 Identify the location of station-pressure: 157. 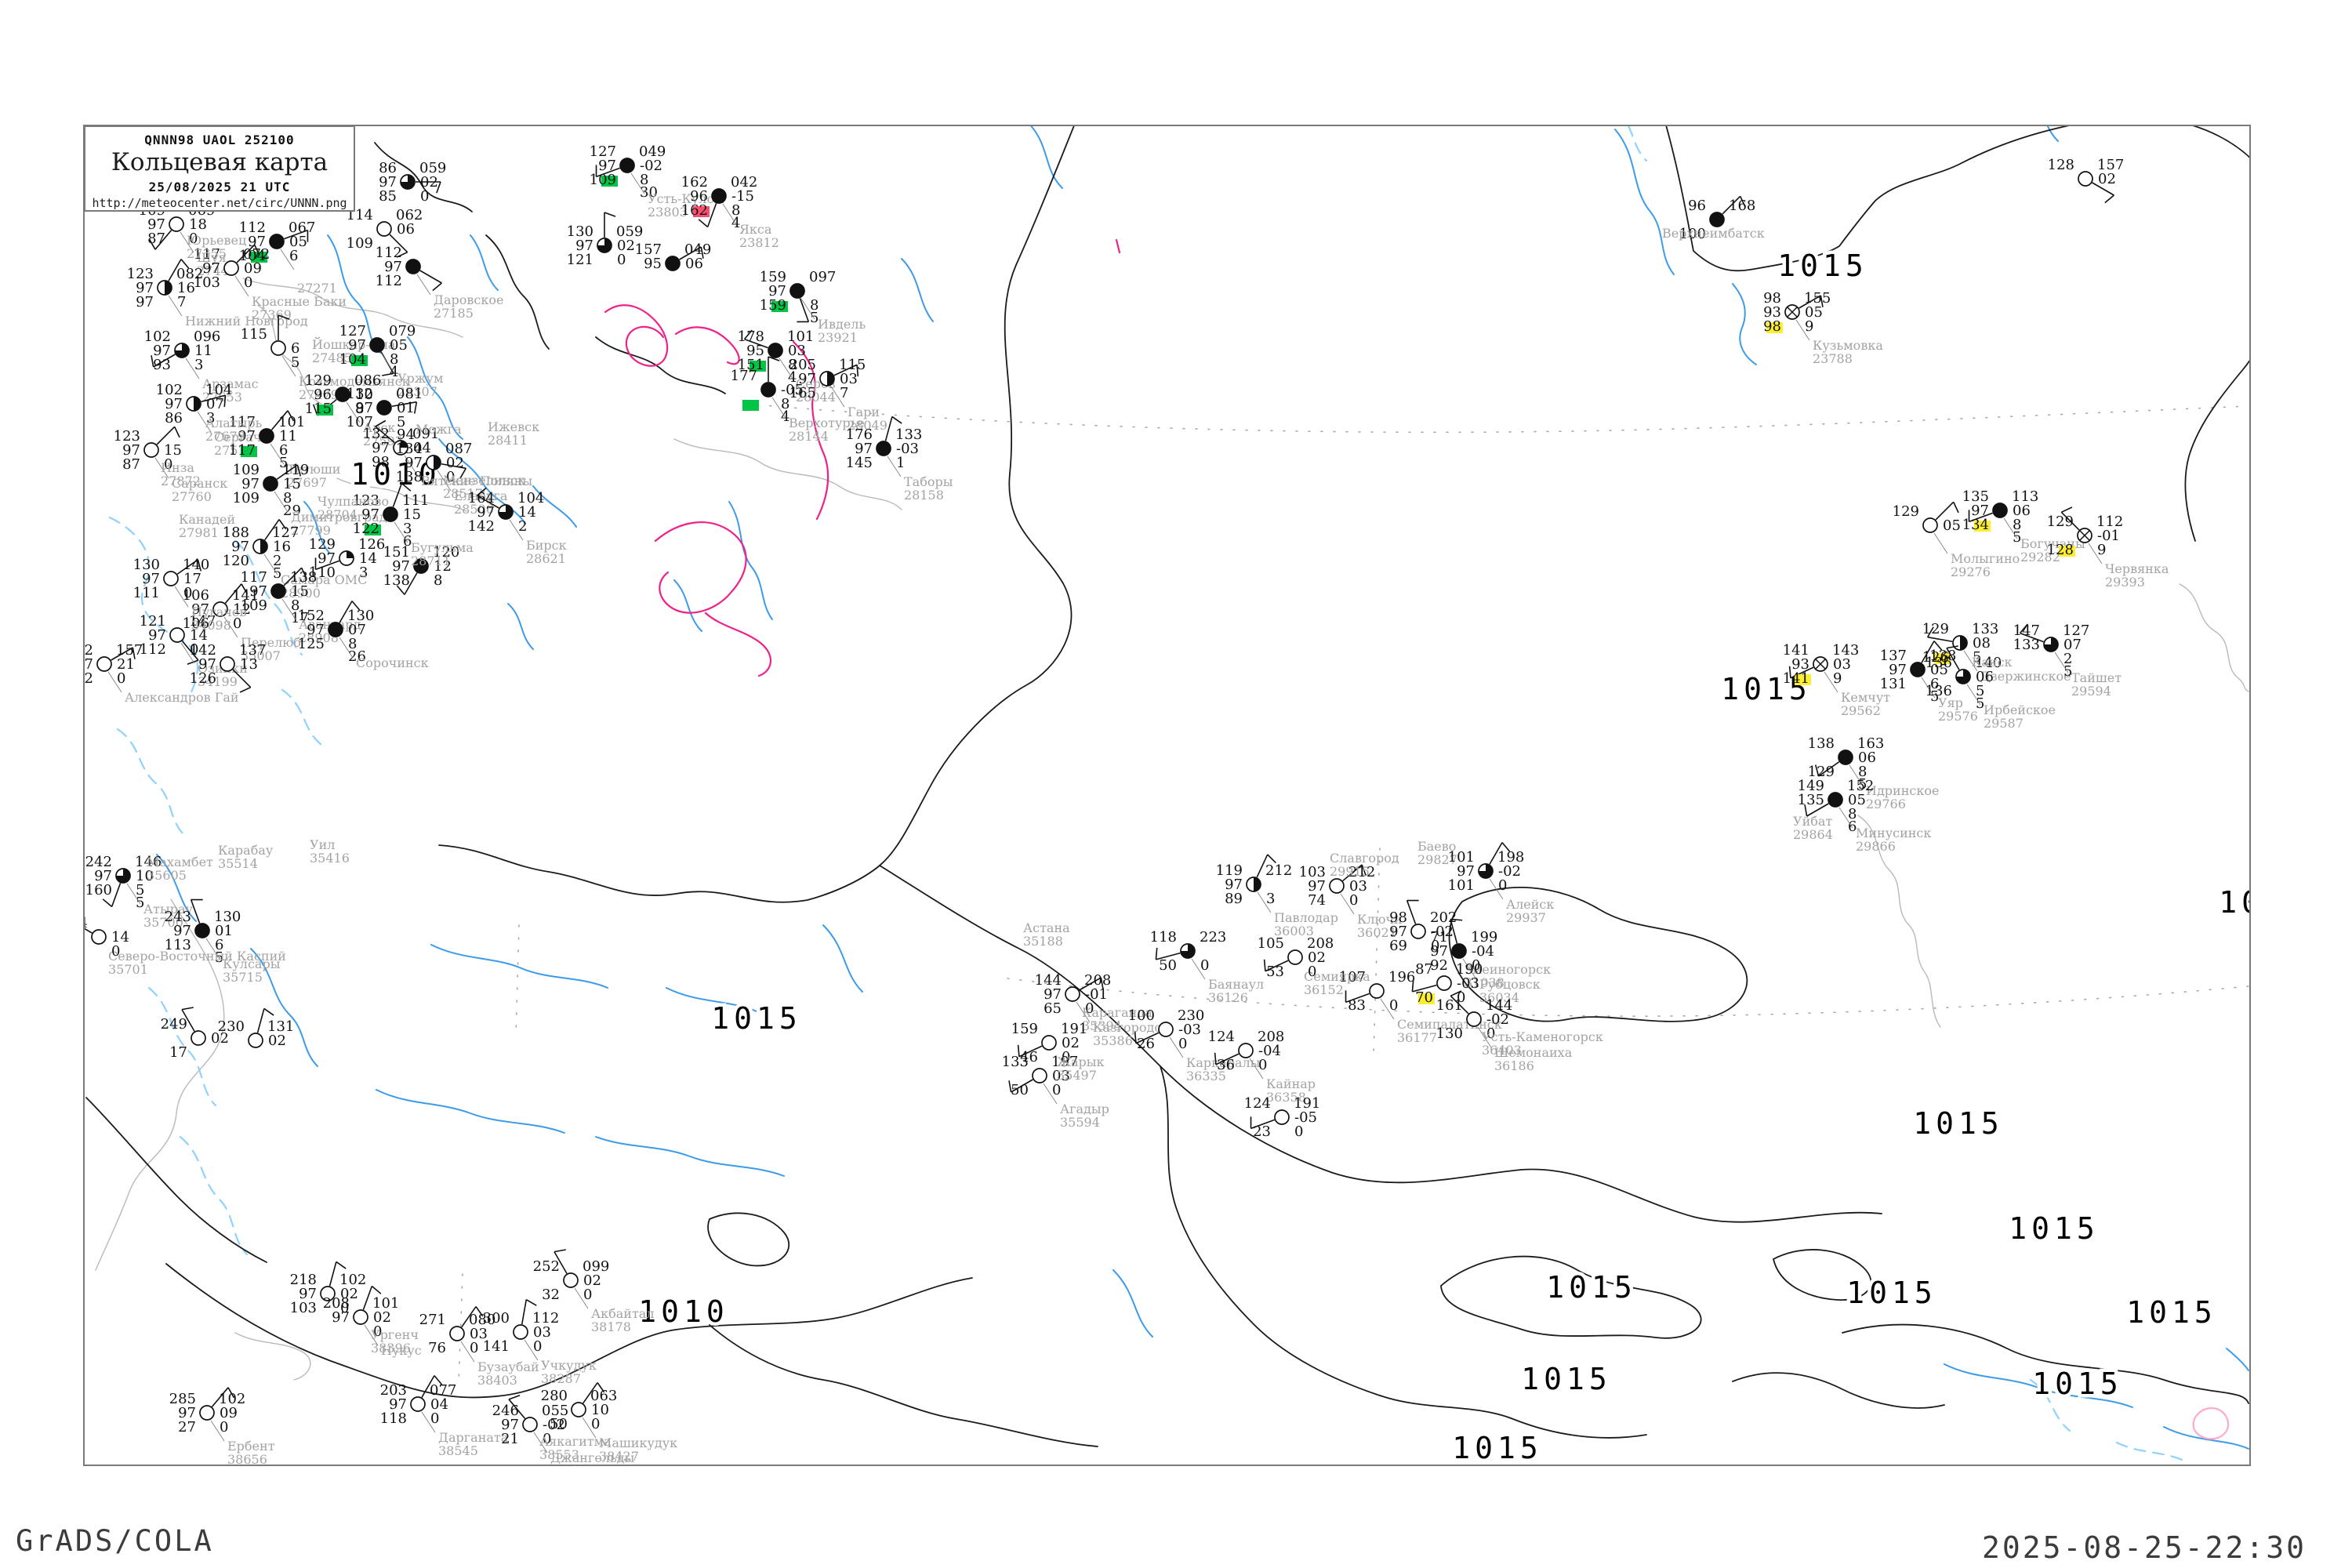
(129, 650).